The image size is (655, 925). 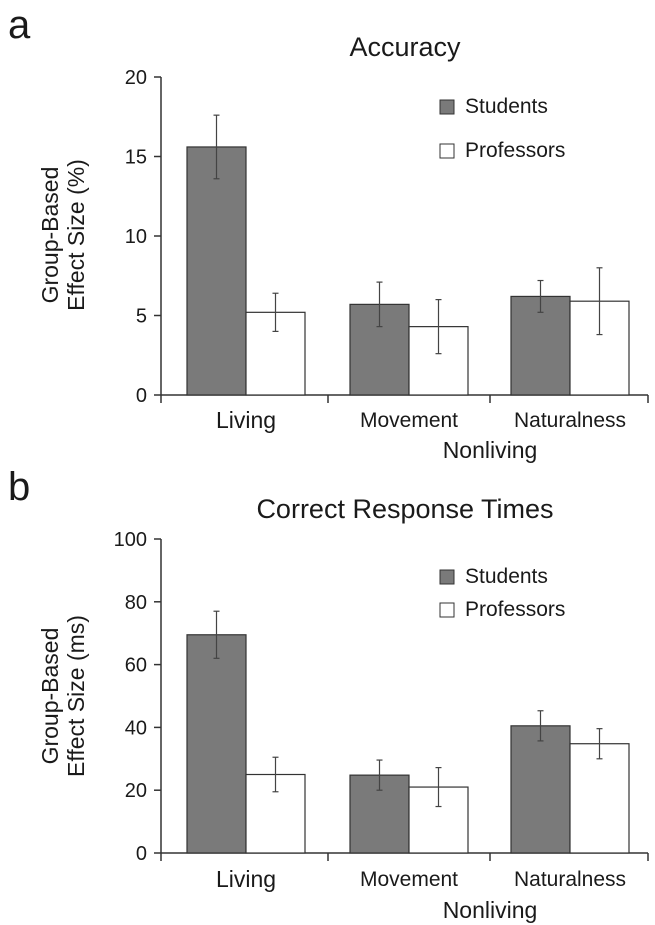 What do you see at coordinates (76, 235) in the screenshot?
I see `y-axis-label-line-2: Effect Size (%)` at bounding box center [76, 235].